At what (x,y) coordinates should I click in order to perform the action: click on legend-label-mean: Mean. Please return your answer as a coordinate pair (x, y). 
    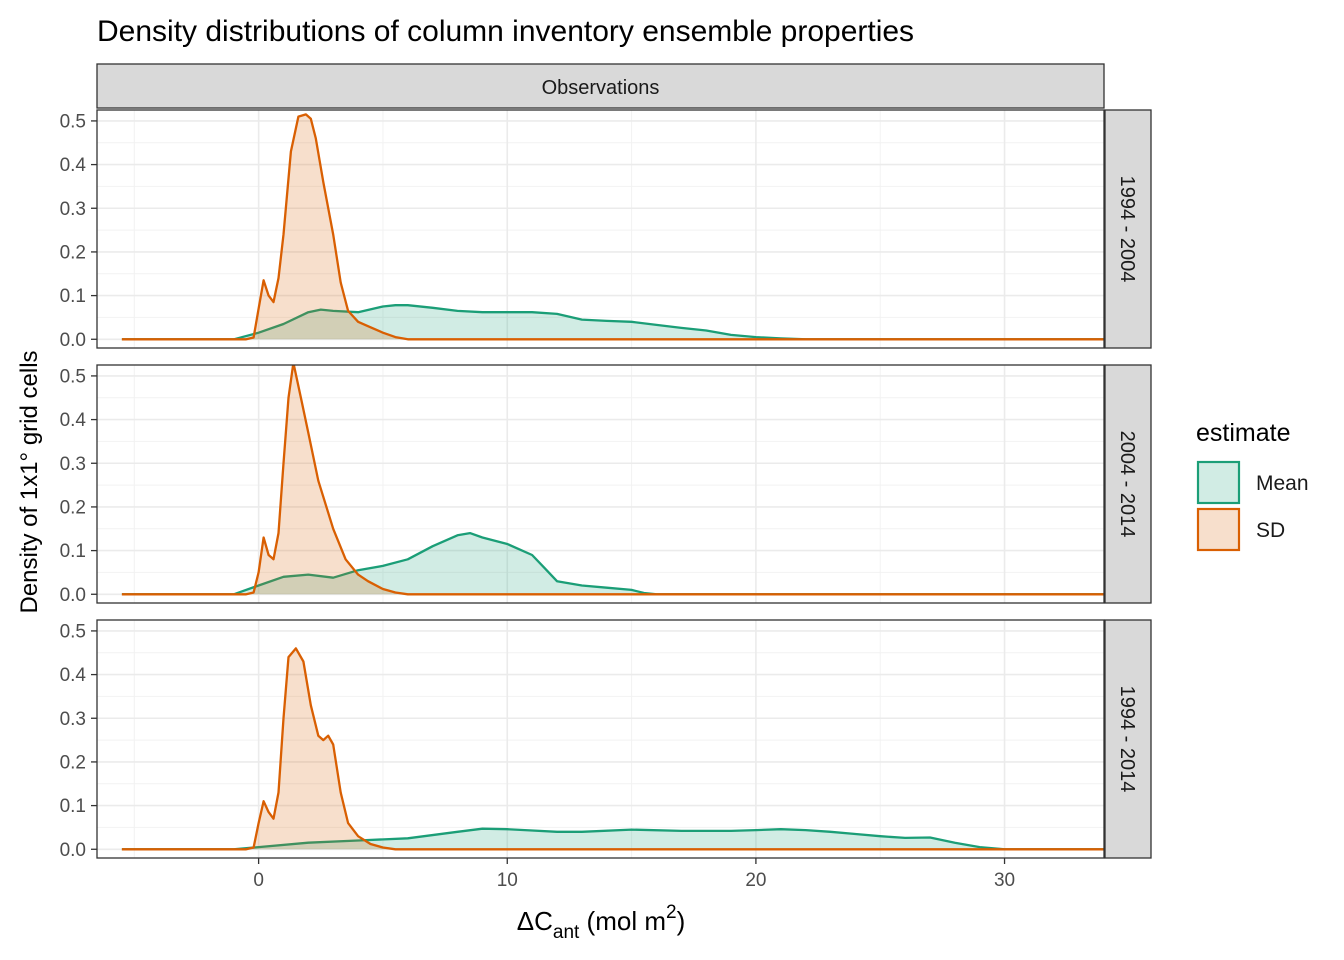
    Looking at the image, I should click on (1282, 483).